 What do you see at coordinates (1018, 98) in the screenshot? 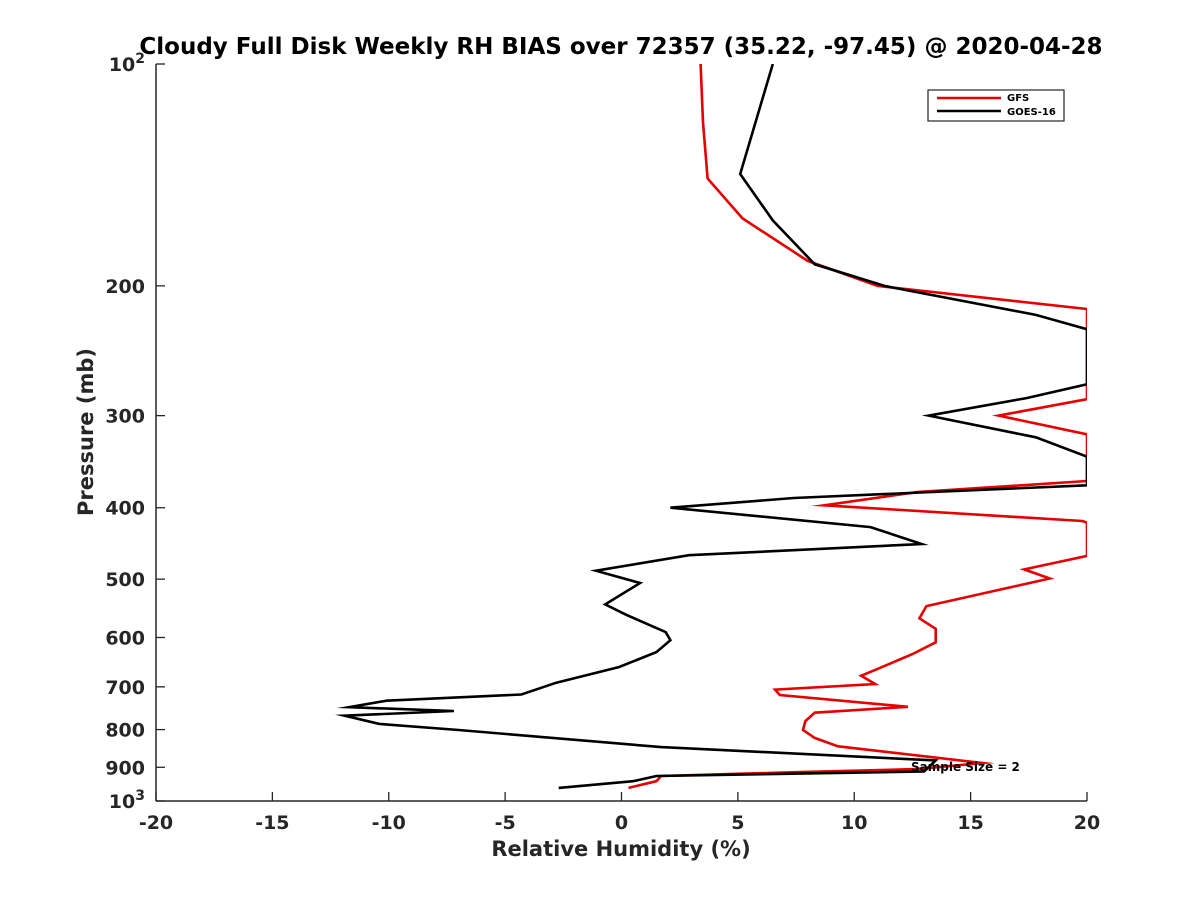
I see `legend-label-gfs: GFS` at bounding box center [1018, 98].